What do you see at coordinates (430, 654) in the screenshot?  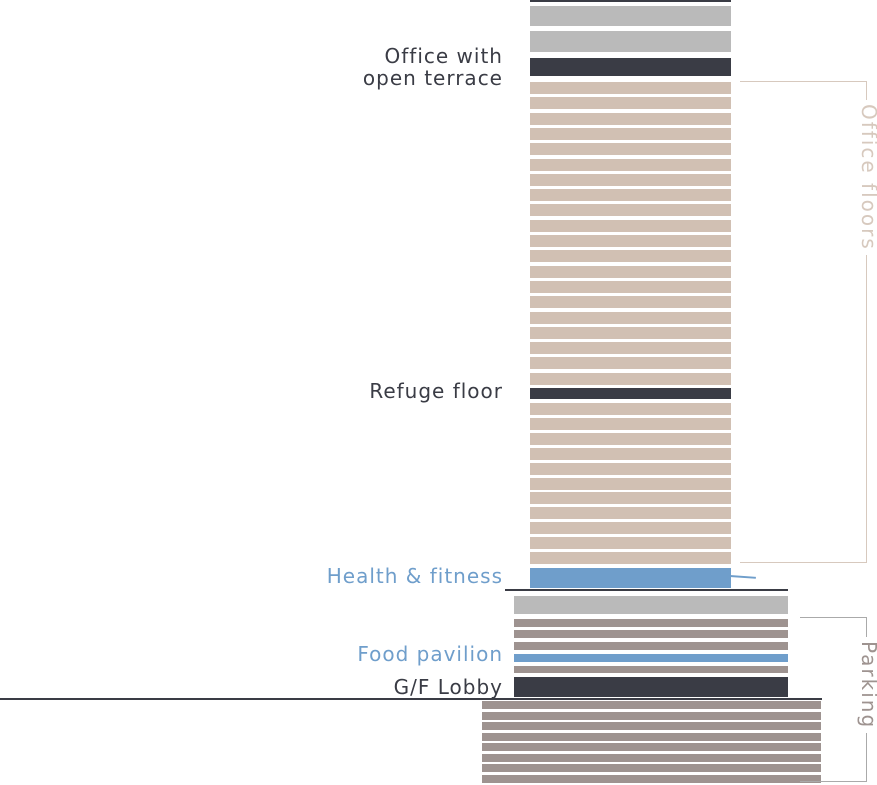 I see `label-food-pavilion: Food pavilion` at bounding box center [430, 654].